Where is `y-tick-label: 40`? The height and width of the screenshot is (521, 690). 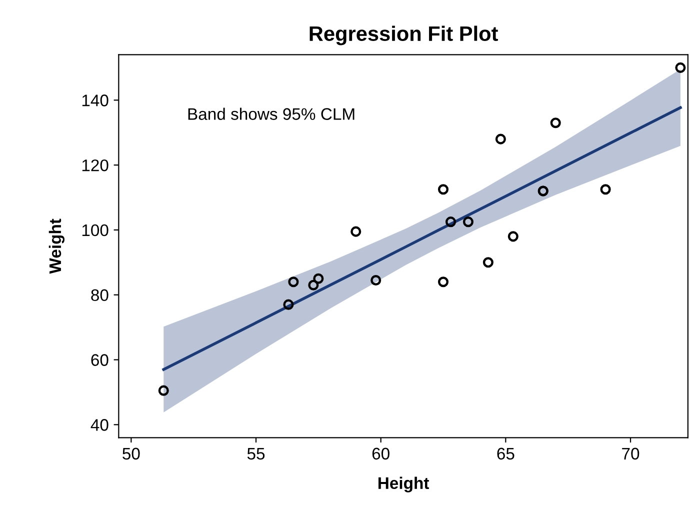
y-tick-label: 40 is located at coordinates (99, 425).